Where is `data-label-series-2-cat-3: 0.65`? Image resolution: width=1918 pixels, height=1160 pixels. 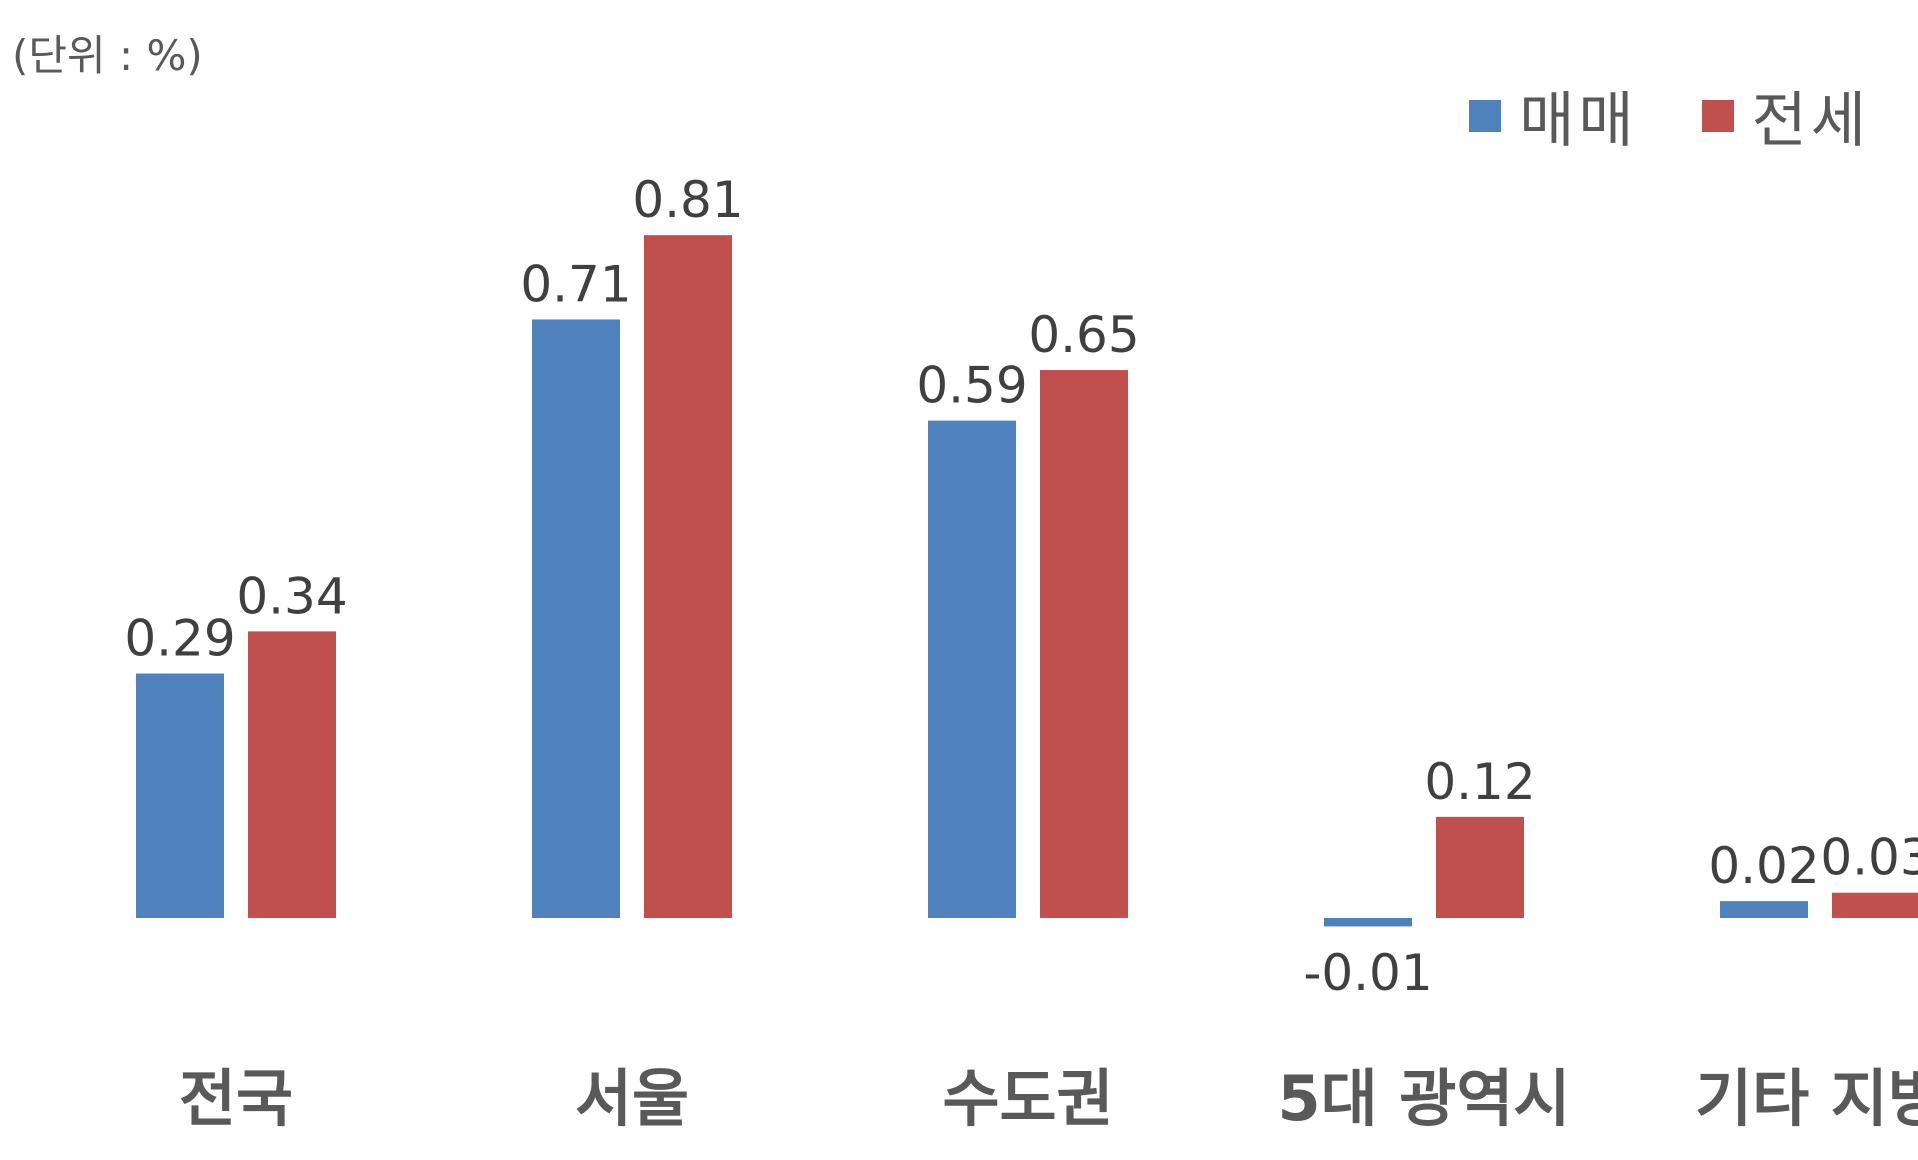 data-label-series-2-cat-3: 0.65 is located at coordinates (1083, 335).